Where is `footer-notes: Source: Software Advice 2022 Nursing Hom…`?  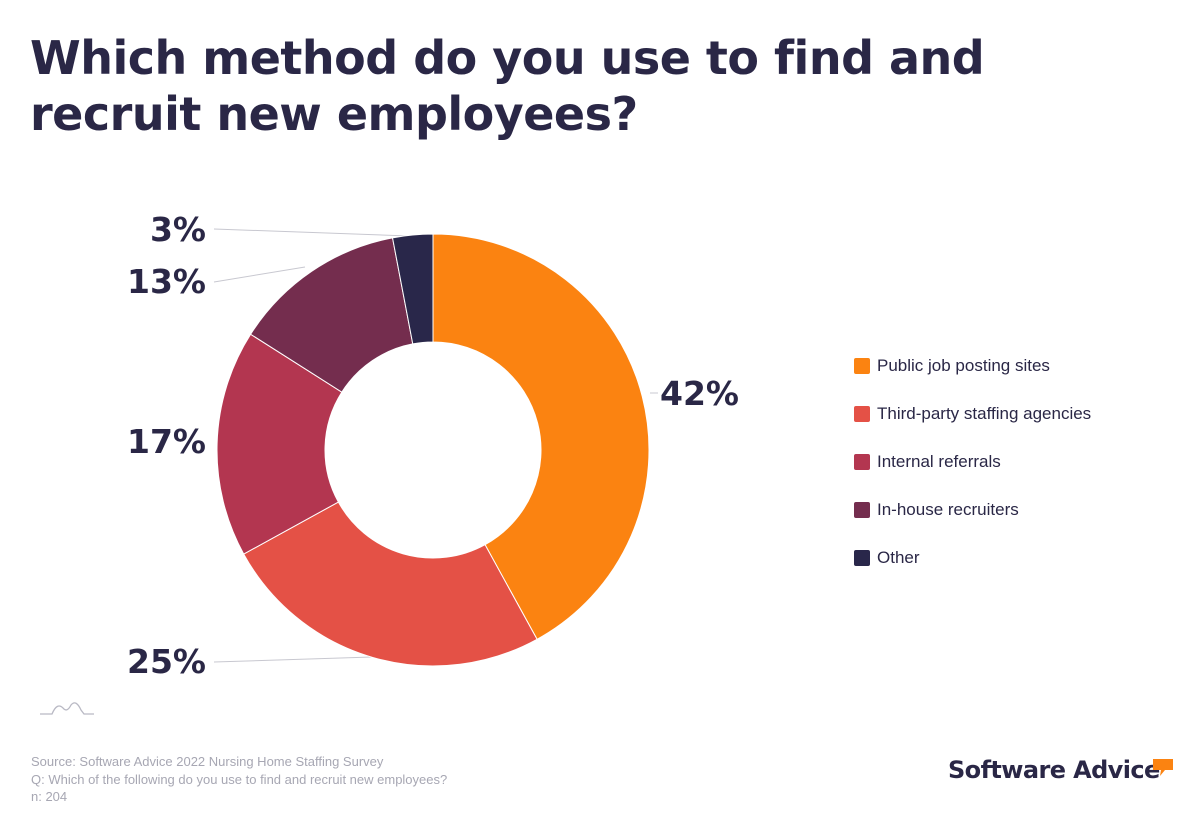 footer-notes: Source: Software Advice 2022 Nursing Hom… is located at coordinates (239, 779).